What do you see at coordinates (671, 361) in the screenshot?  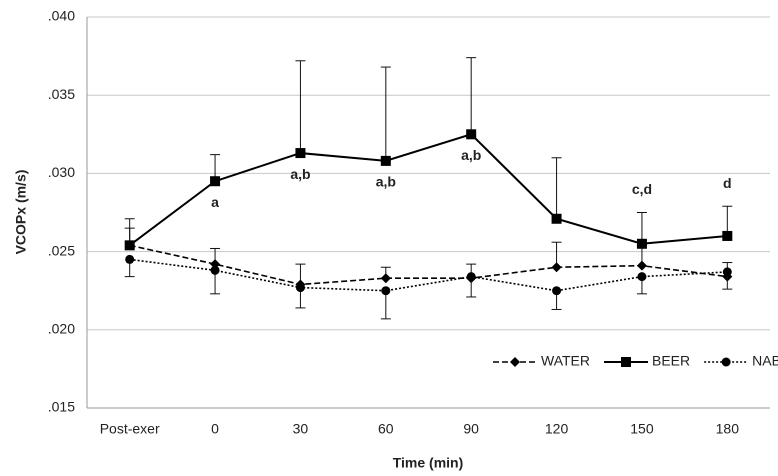 I see `legend-label: BEER` at bounding box center [671, 361].